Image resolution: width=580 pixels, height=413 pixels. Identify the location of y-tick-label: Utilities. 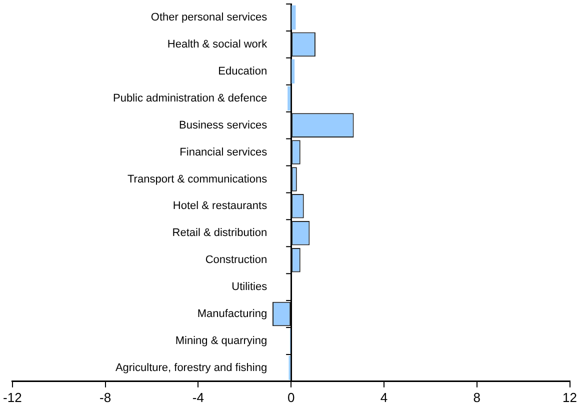
(250, 287).